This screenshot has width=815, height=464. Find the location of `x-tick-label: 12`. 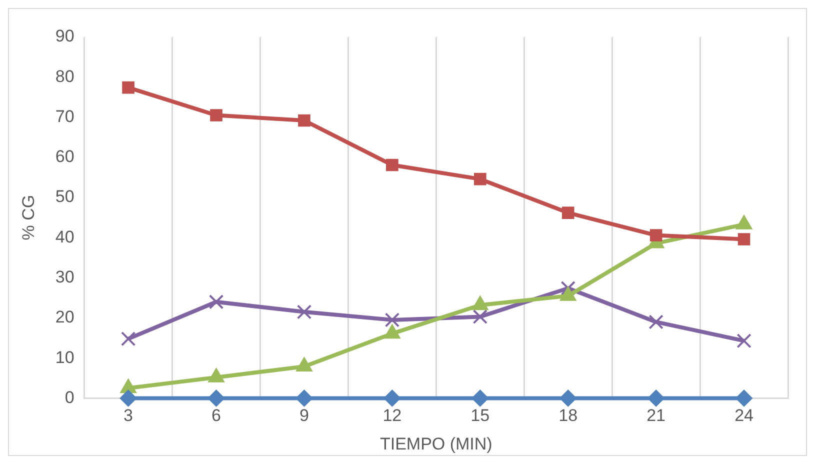

x-tick-label: 12 is located at coordinates (392, 416).